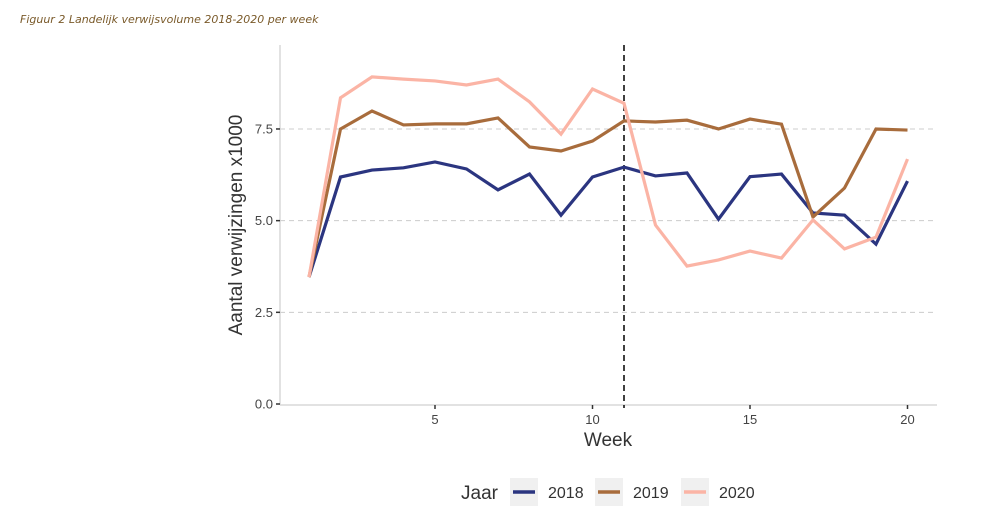 Image resolution: width=986 pixels, height=522 pixels. I want to click on x-tick-label: 15, so click(750, 419).